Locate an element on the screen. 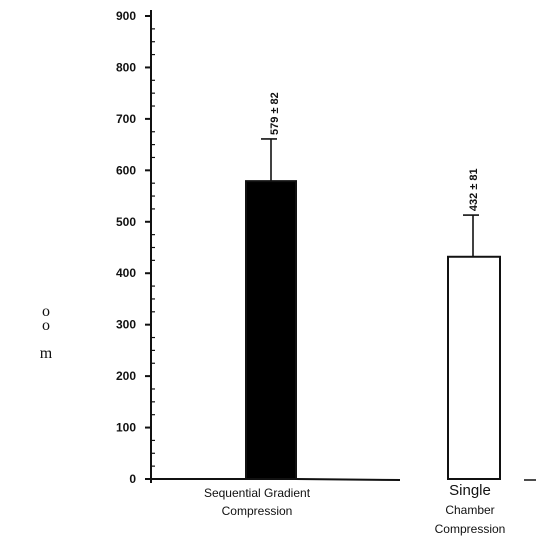  y-tick-label: 500 is located at coordinates (126, 222).